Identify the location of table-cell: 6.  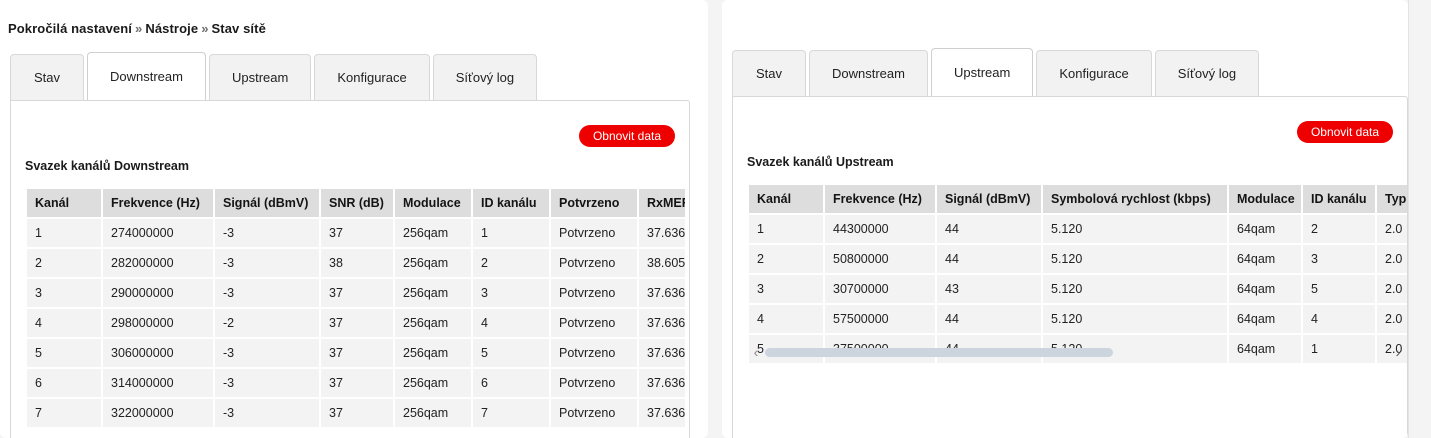
(64, 383).